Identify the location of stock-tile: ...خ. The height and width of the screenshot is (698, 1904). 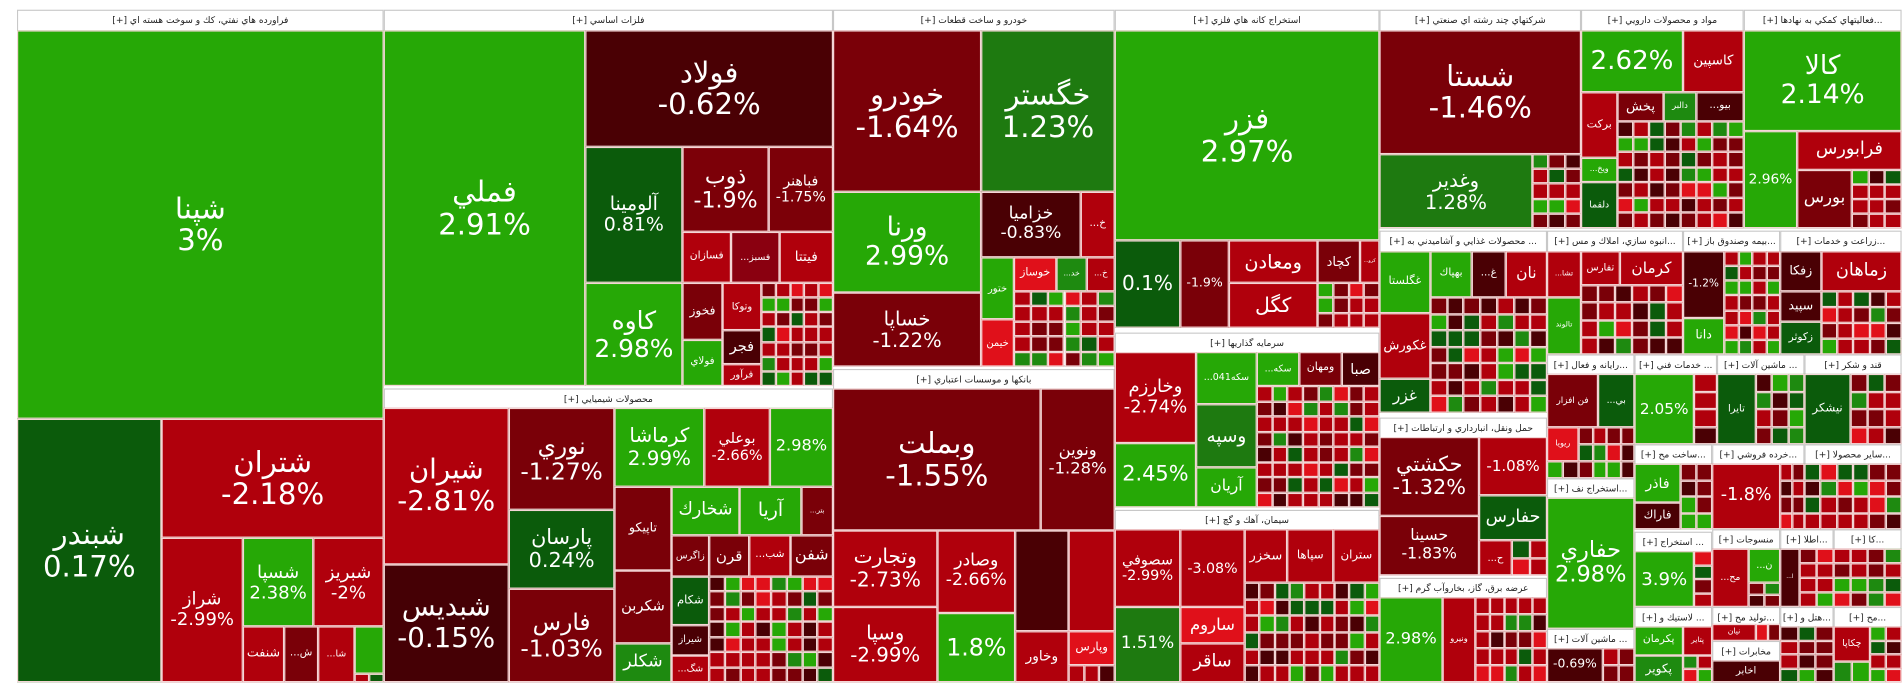
(1100, 274).